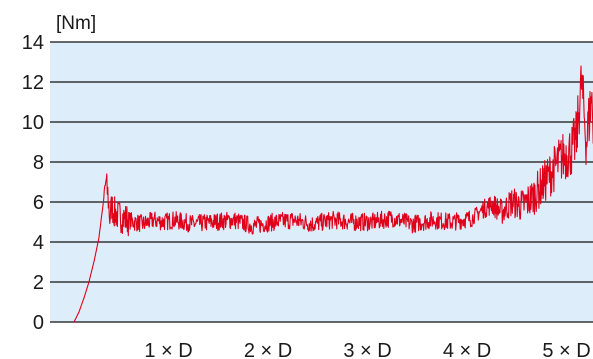 This screenshot has width=593, height=359. I want to click on y-axis-ticks: 0 2 4 6 8 10 12 14, so click(33, 183).